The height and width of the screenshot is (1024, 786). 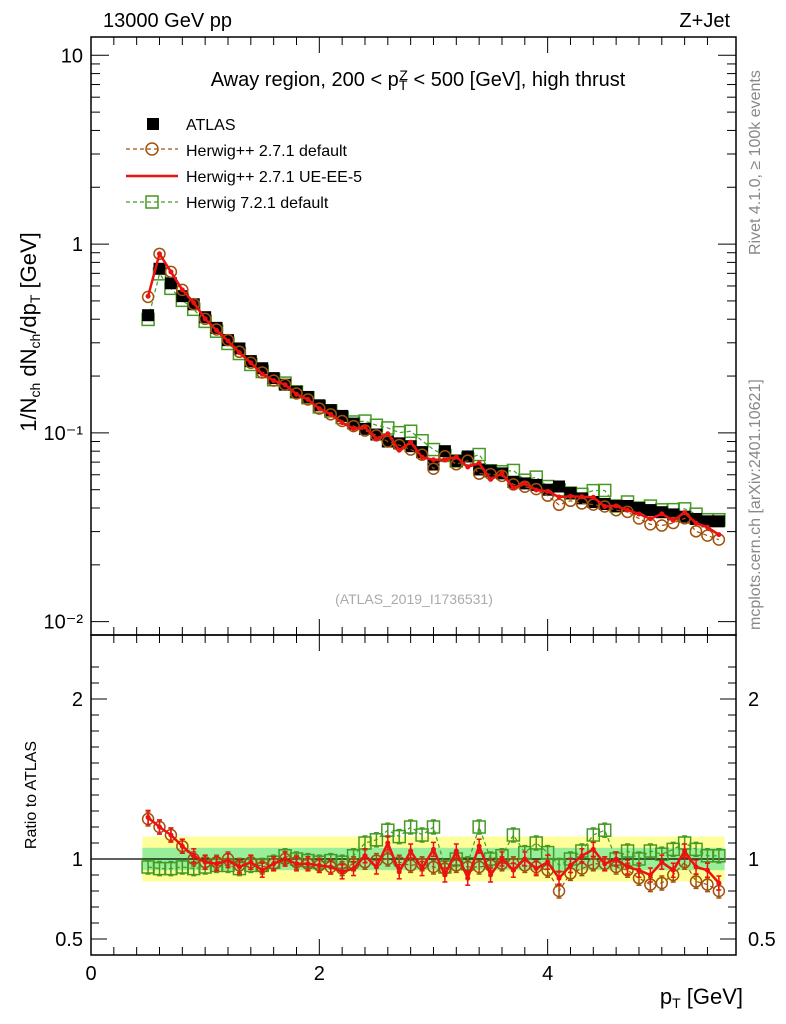 What do you see at coordinates (90, 974) in the screenshot?
I see `x-tick-label: 0` at bounding box center [90, 974].